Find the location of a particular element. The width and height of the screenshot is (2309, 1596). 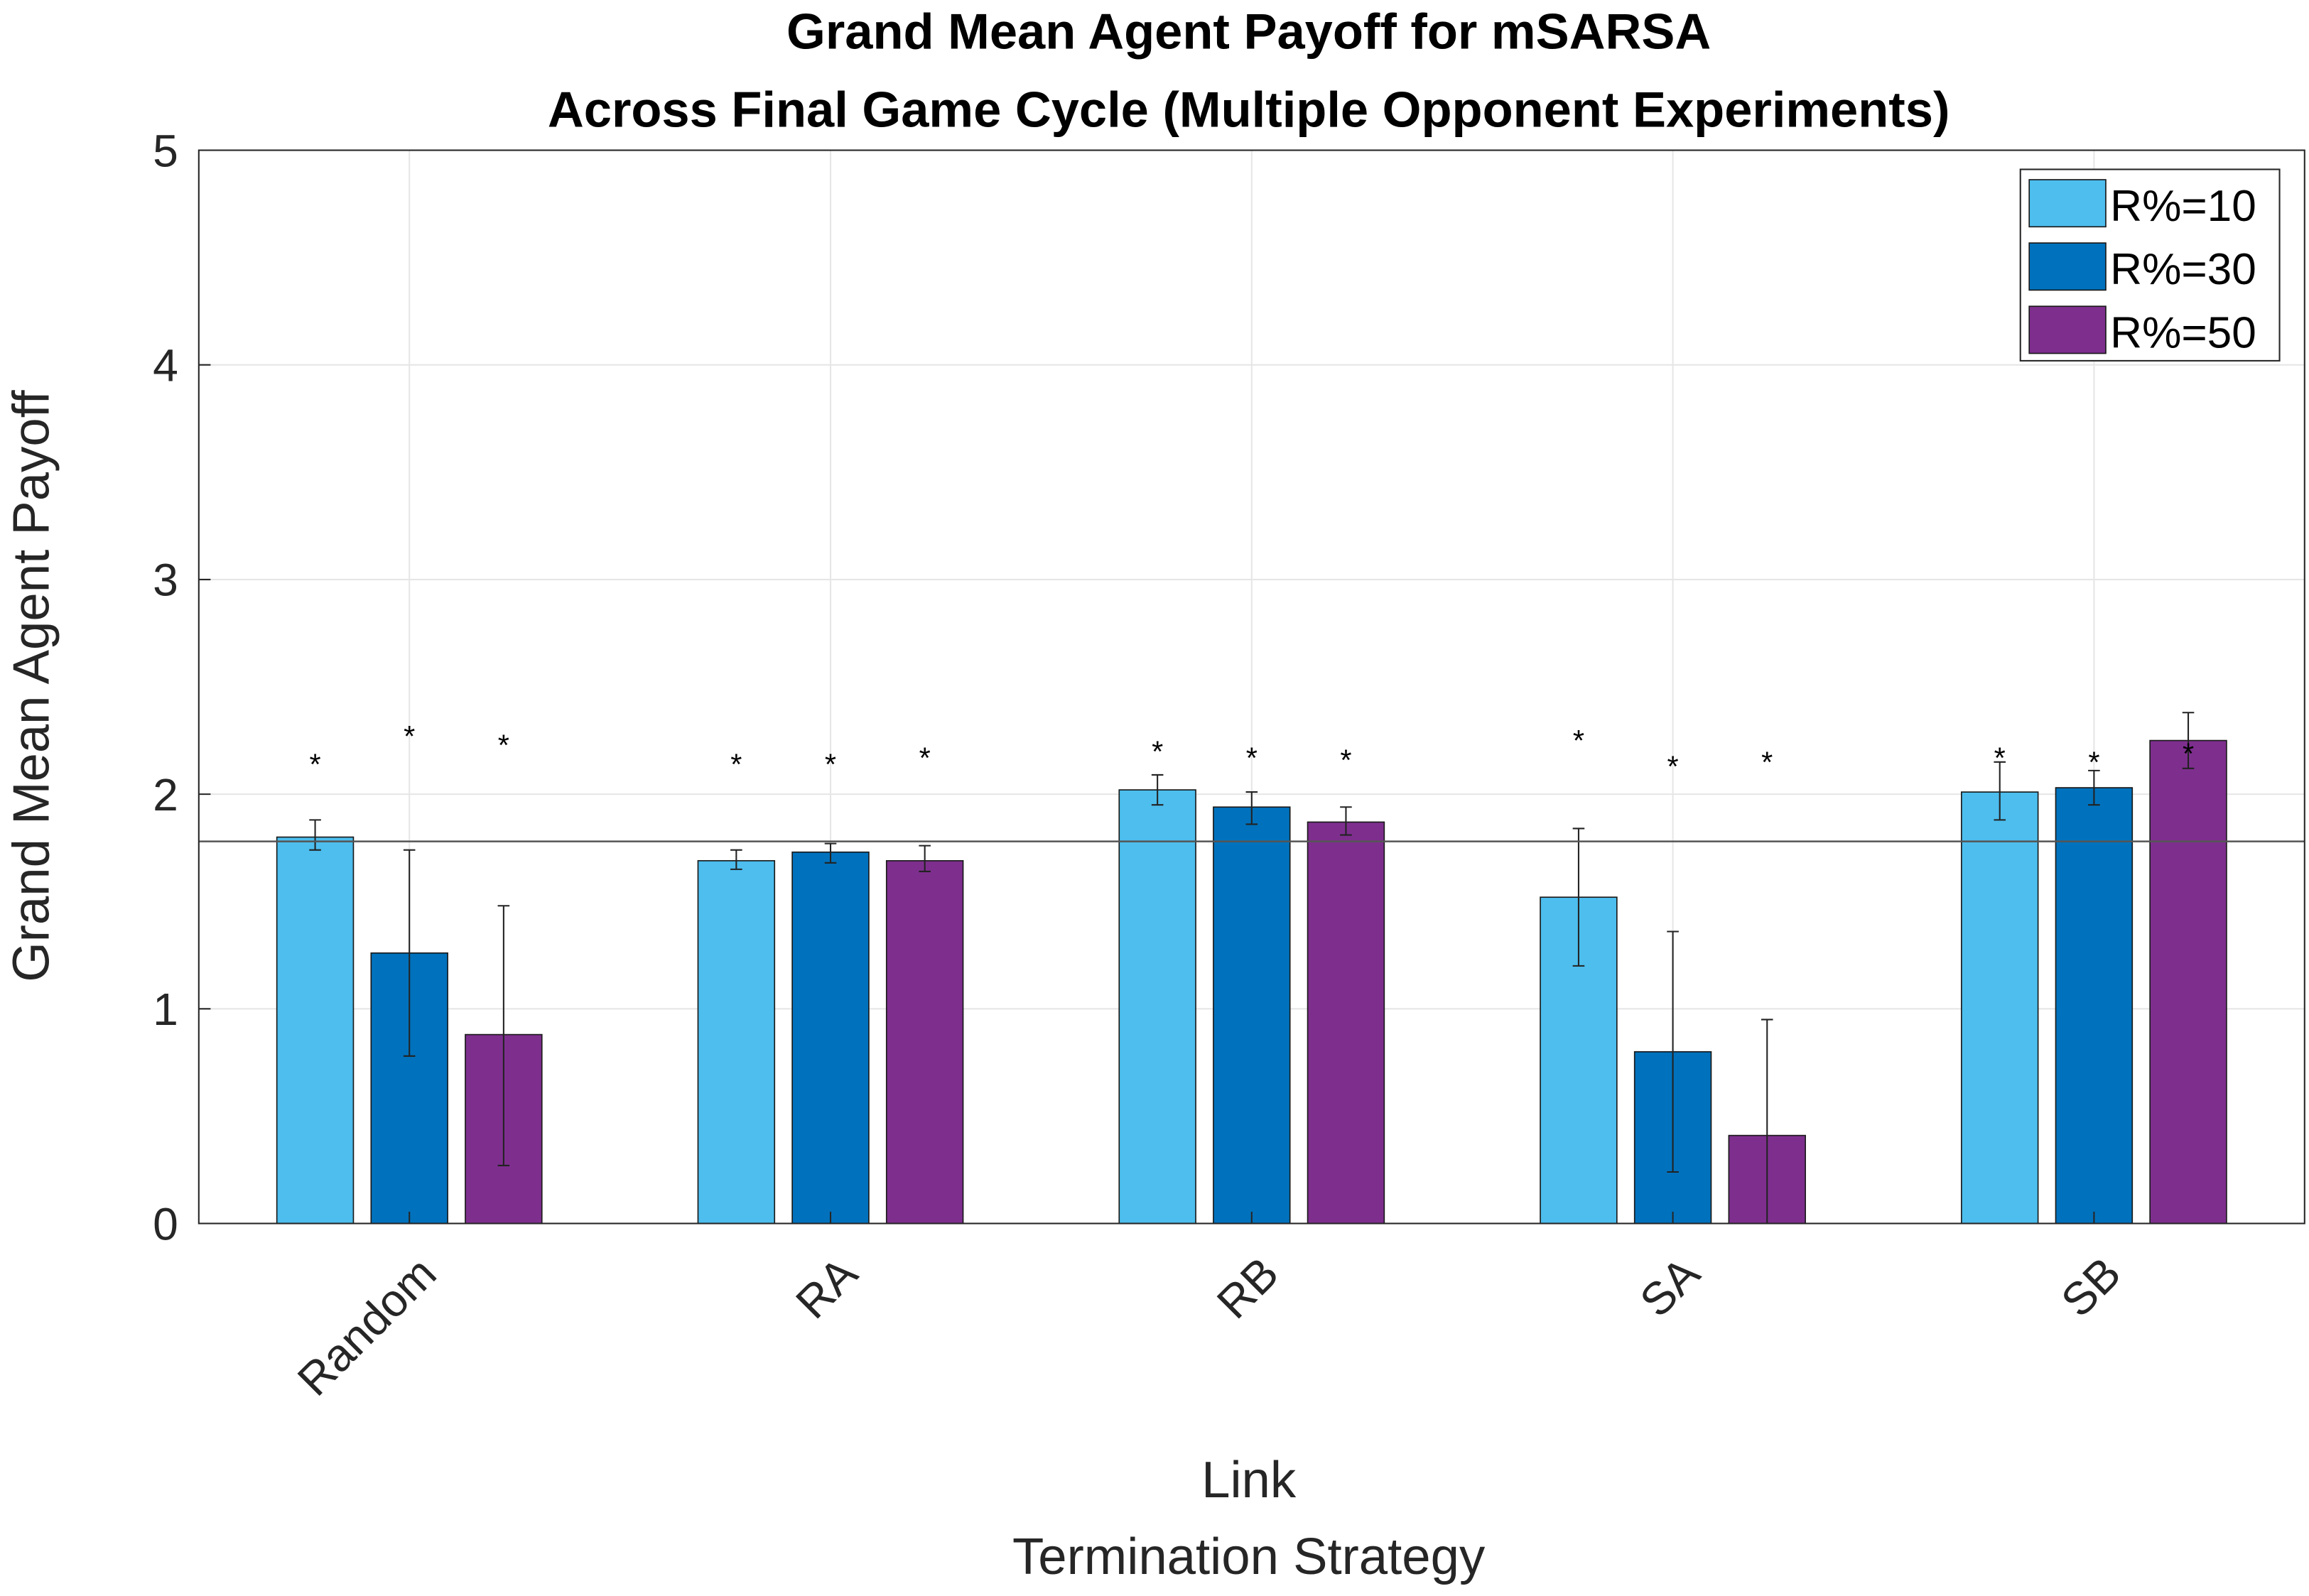

y-tick-label: 1 is located at coordinates (165, 1009).